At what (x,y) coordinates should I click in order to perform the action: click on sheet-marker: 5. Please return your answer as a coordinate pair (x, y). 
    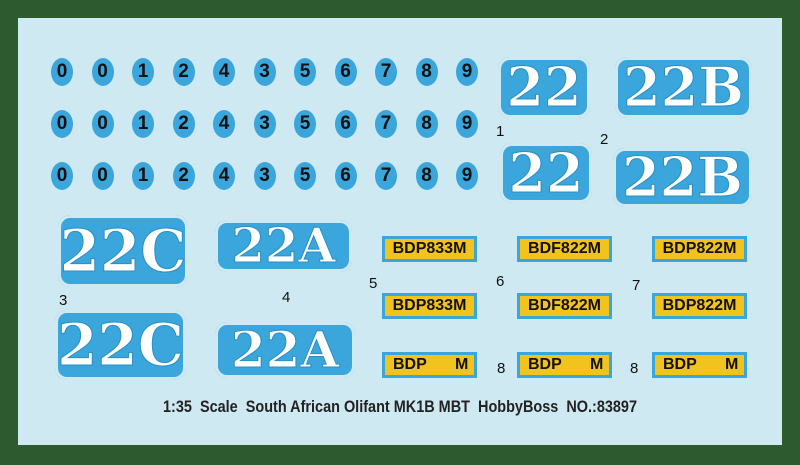
    Looking at the image, I should click on (373, 283).